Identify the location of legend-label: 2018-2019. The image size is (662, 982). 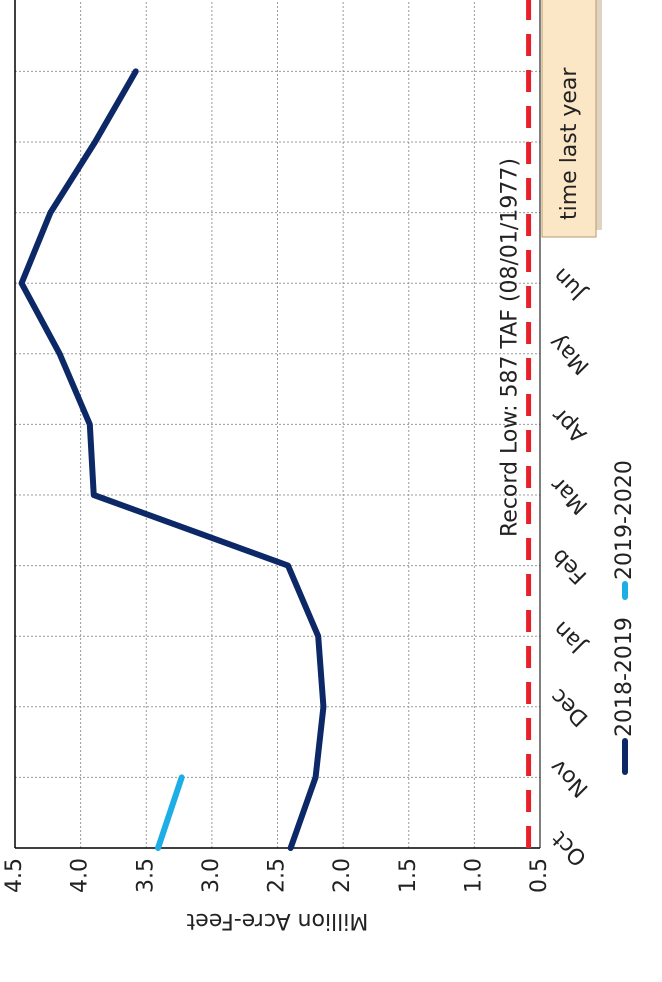
(624, 677).